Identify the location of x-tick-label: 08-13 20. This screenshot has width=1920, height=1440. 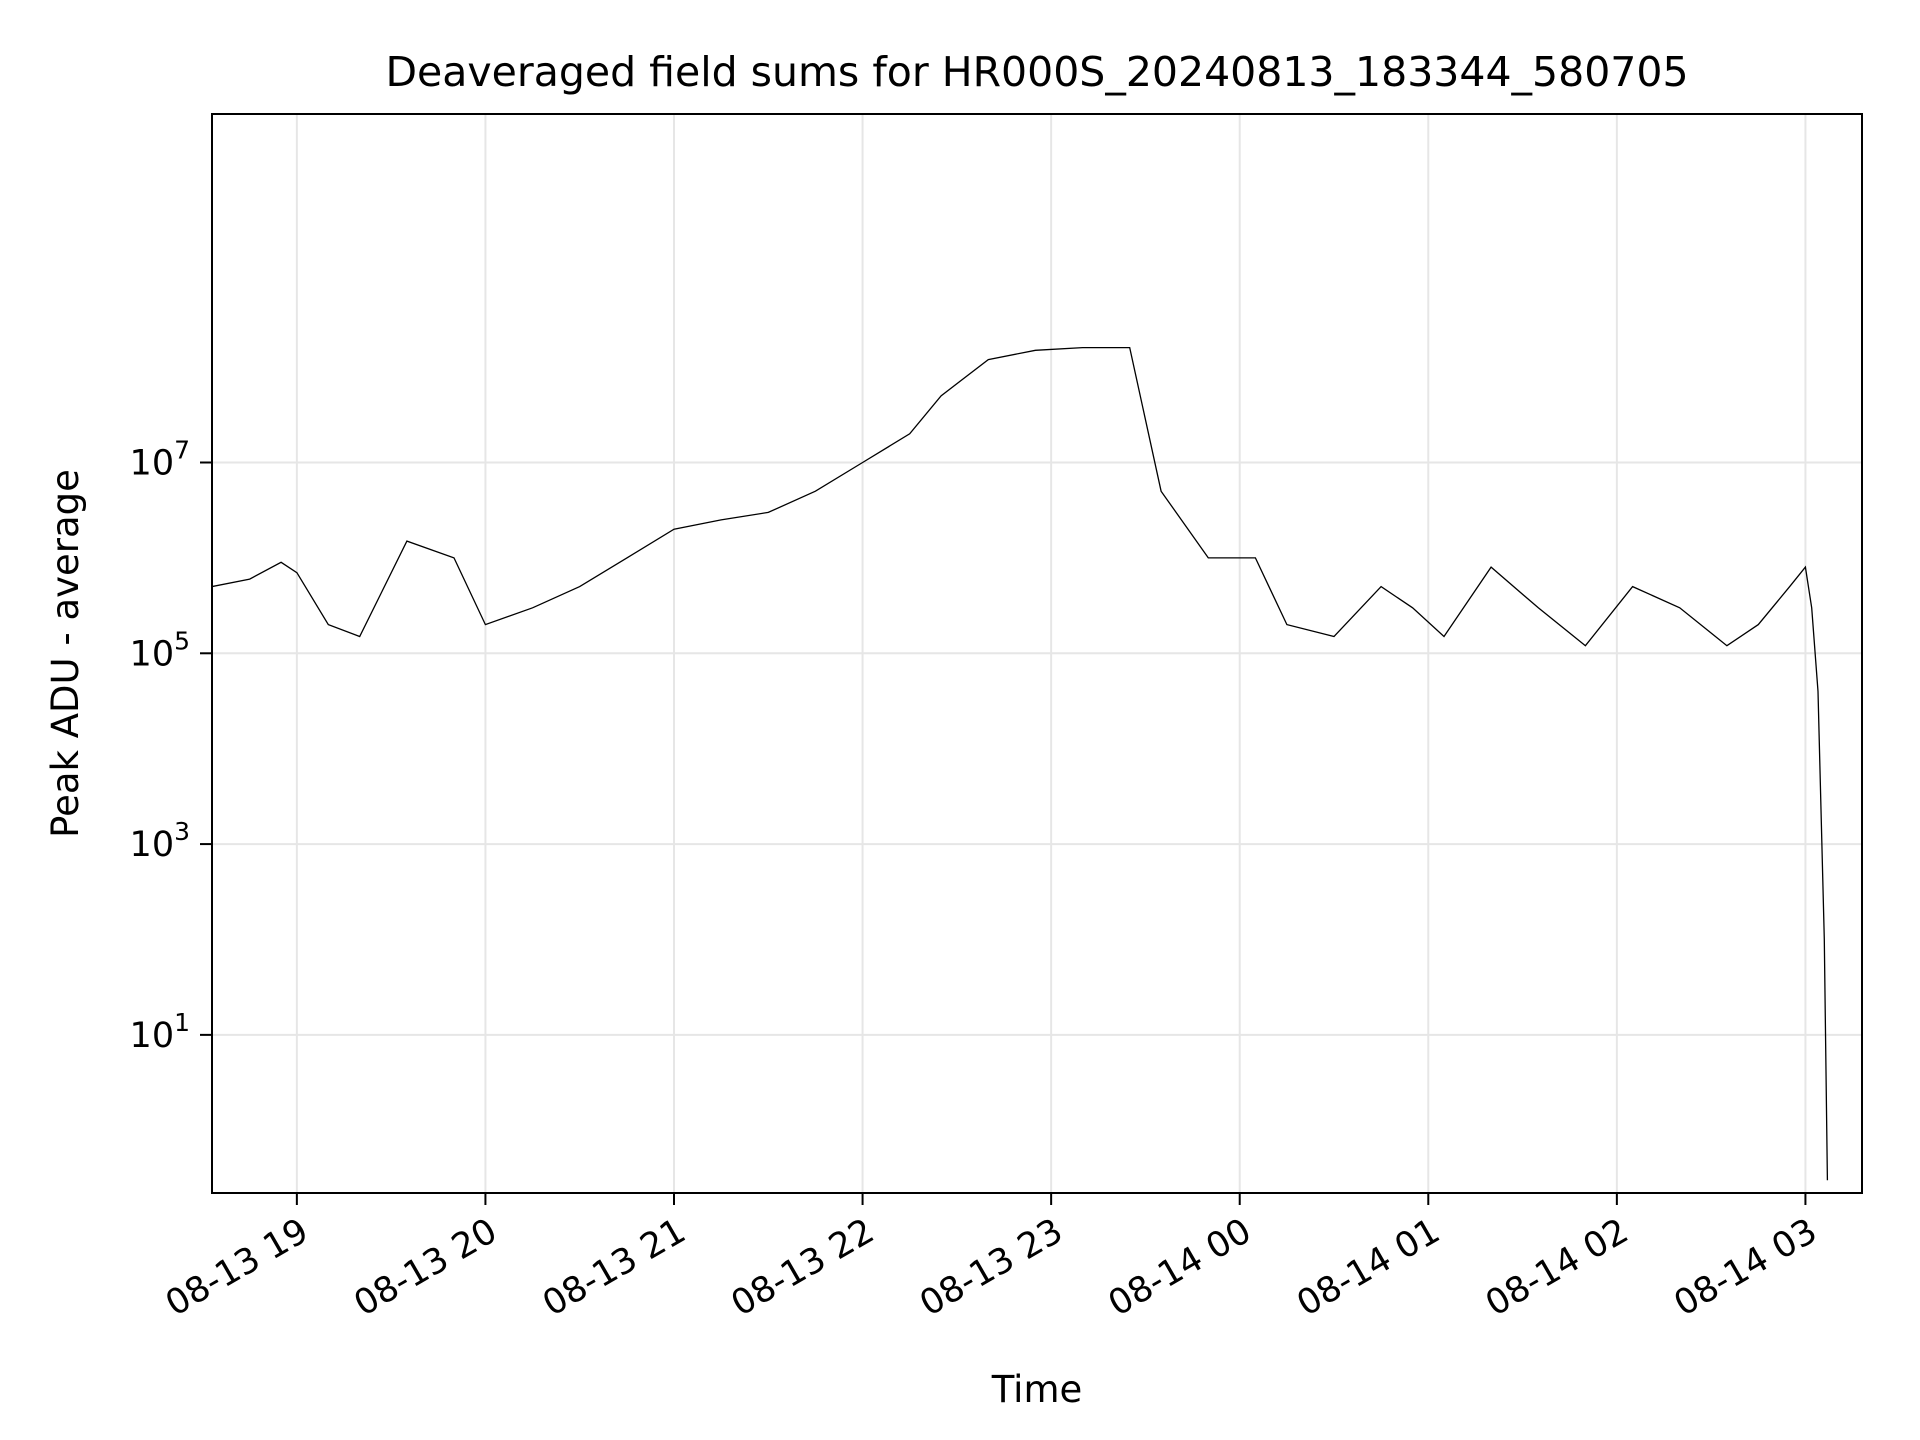
(426, 1267).